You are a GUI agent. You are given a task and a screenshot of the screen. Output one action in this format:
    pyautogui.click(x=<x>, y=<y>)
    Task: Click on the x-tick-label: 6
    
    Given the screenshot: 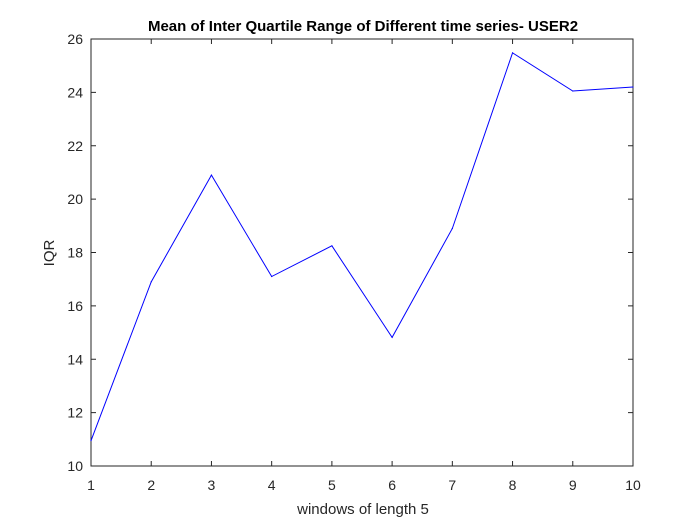 What is the action you would take?
    pyautogui.click(x=392, y=485)
    